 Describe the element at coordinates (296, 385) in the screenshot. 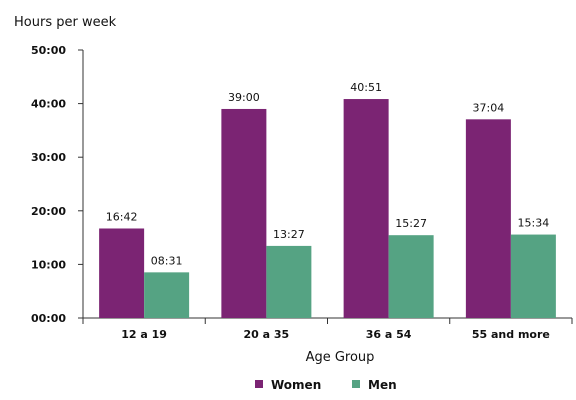

I see `legend-label-women: Women` at that location.